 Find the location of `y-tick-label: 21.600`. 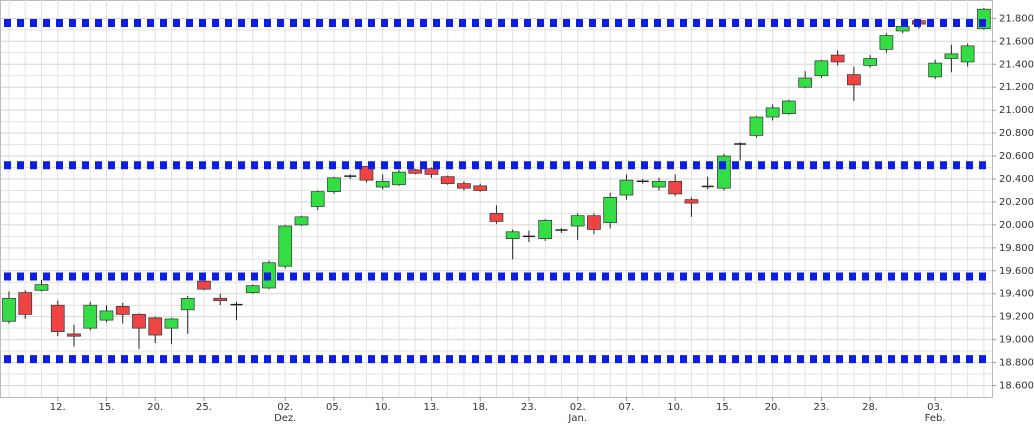

y-tick-label: 21.600 is located at coordinates (1016, 41).